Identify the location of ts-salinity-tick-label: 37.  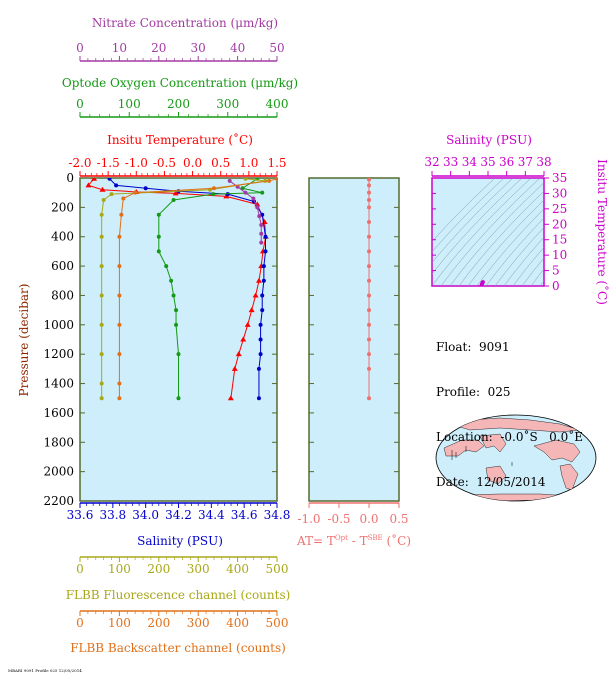
(525, 162).